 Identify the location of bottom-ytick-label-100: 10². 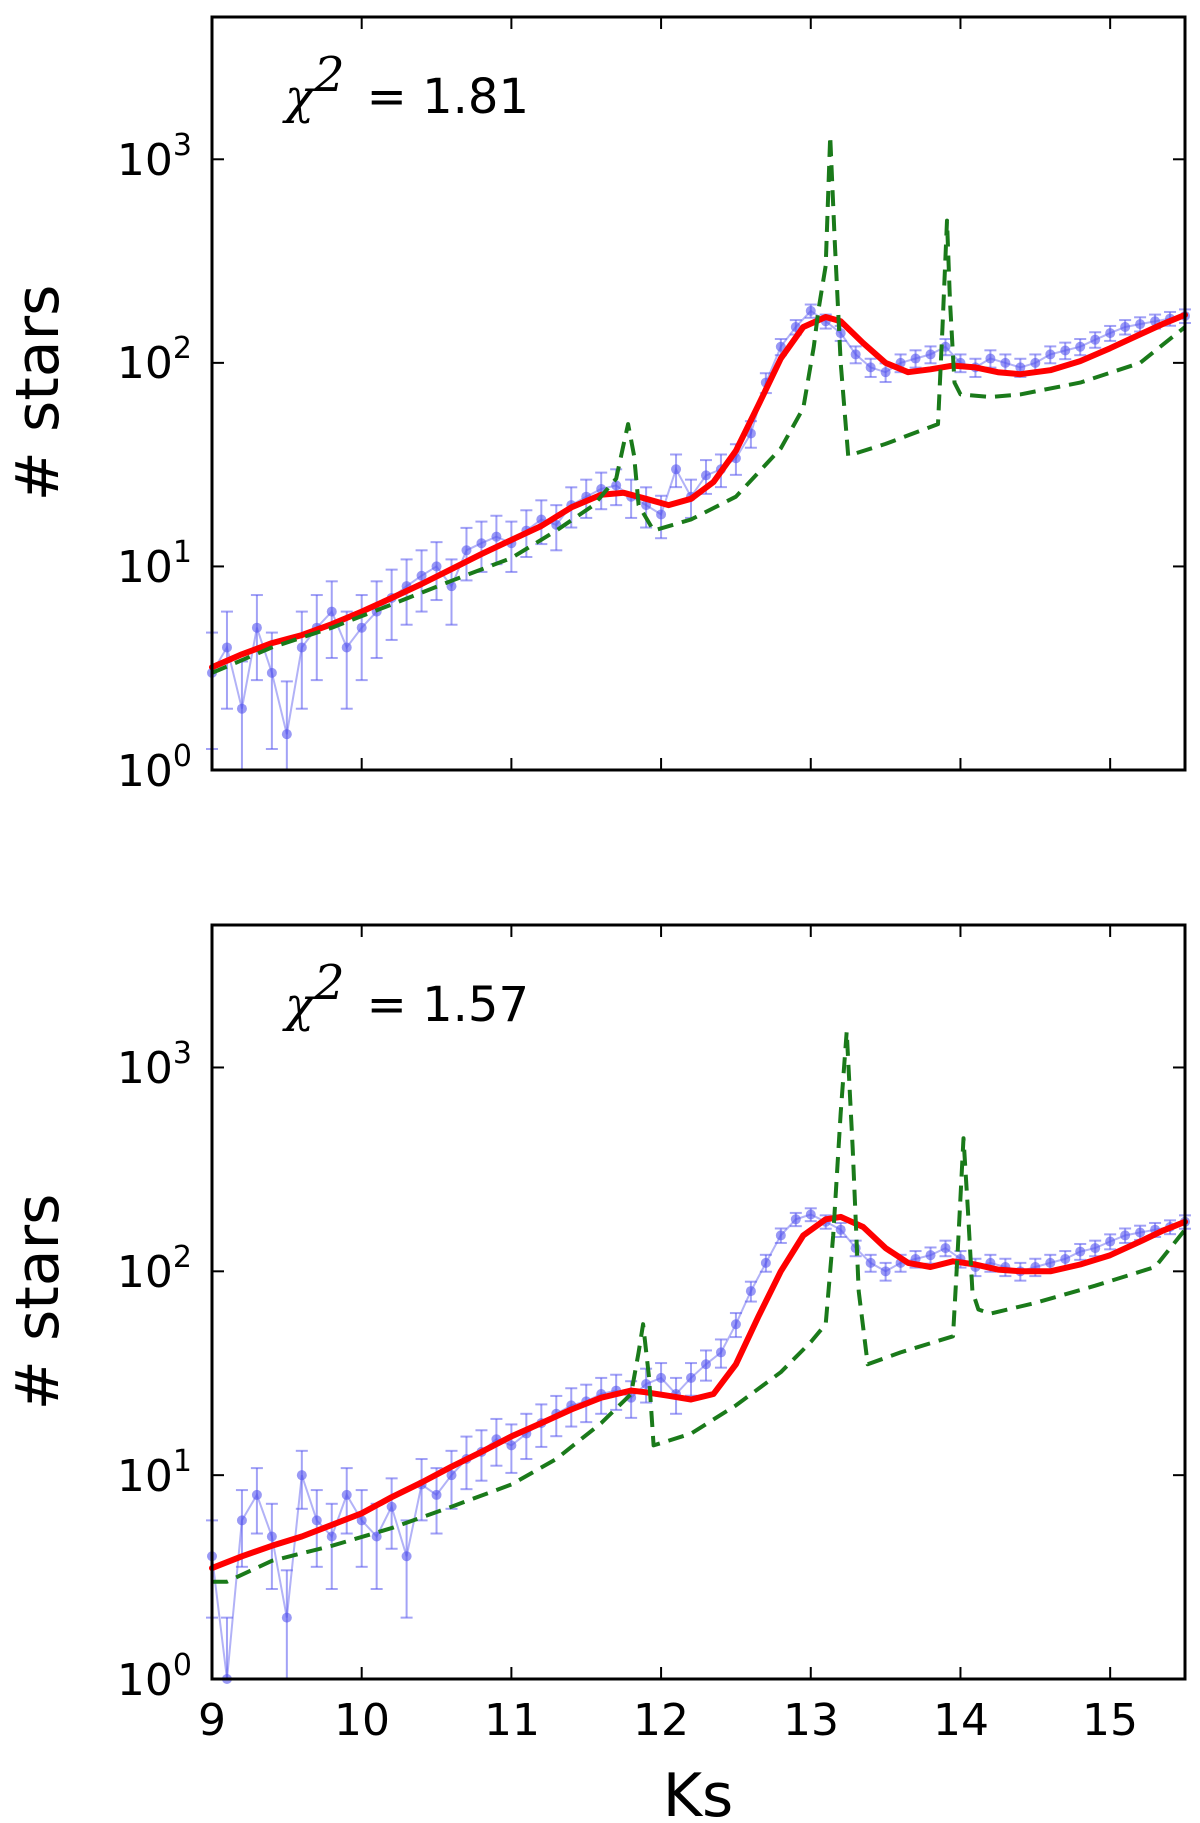
(154, 1269).